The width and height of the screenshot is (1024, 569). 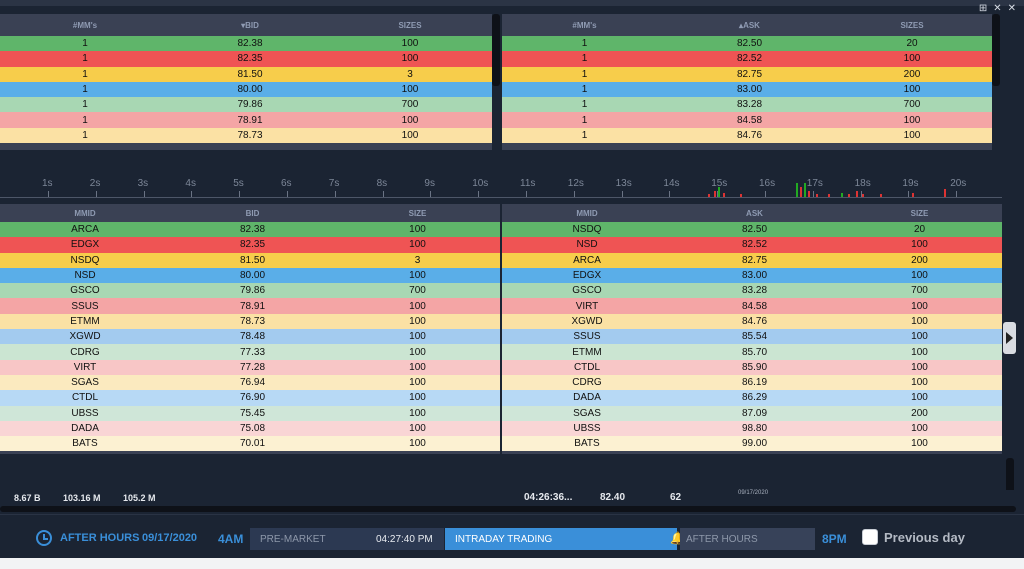 I want to click on table-row: BATS 70.01 100, so click(x=250, y=444).